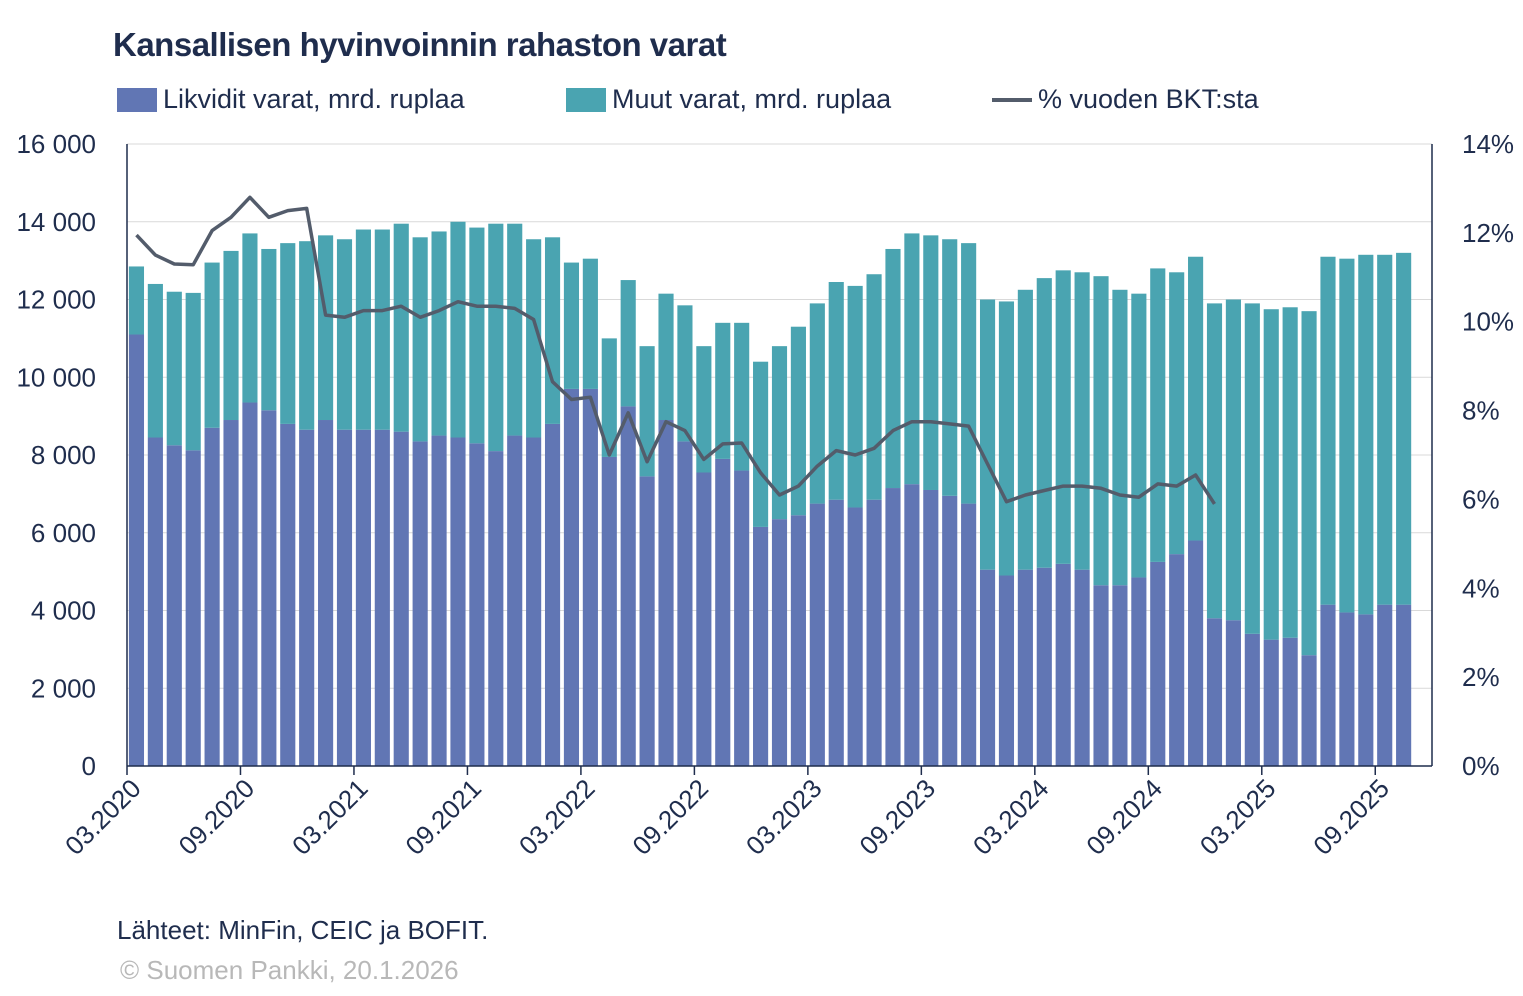  I want to click on y-tick-label-left: 16 000, so click(56, 144).